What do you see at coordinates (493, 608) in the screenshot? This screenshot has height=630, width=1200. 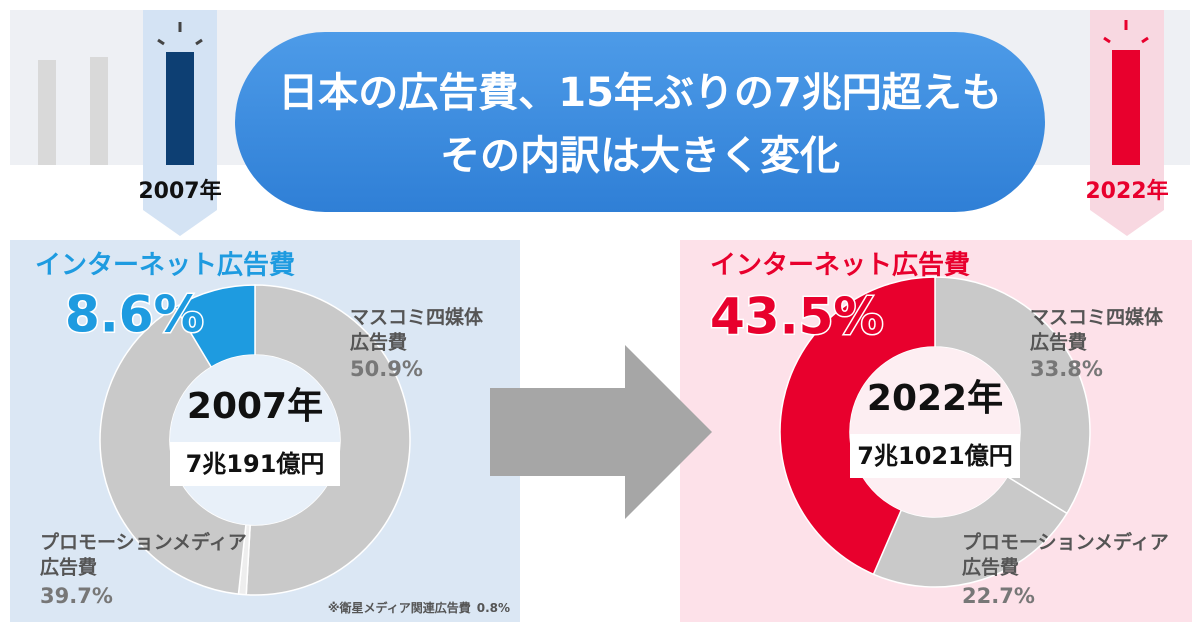 I see `footnote-part: 0.8%` at bounding box center [493, 608].